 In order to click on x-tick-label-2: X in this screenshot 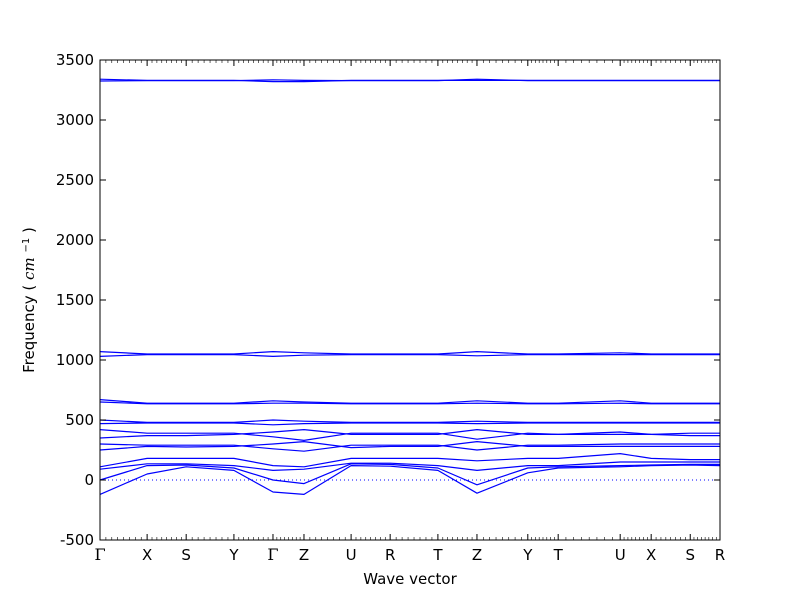, I will do `click(147, 555)`.